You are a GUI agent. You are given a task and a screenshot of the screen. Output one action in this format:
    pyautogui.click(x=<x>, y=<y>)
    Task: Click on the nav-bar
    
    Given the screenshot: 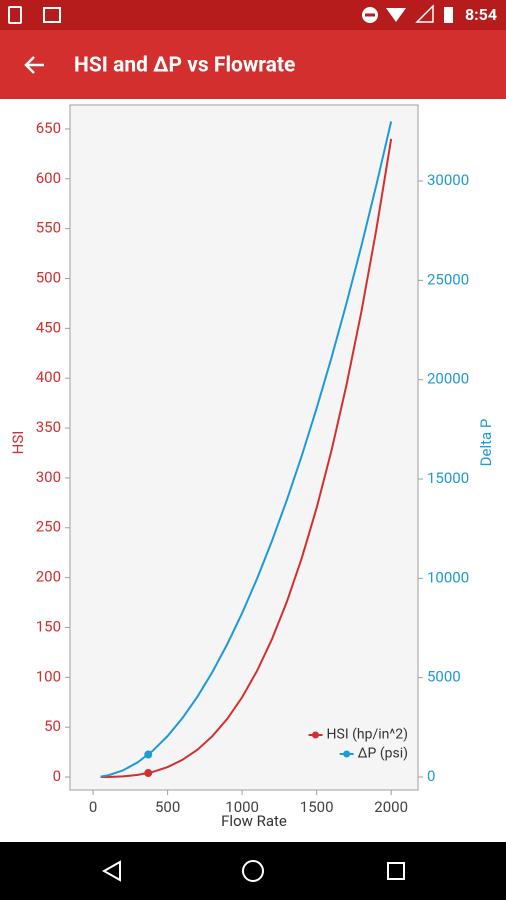 What is the action you would take?
    pyautogui.click(x=253, y=871)
    